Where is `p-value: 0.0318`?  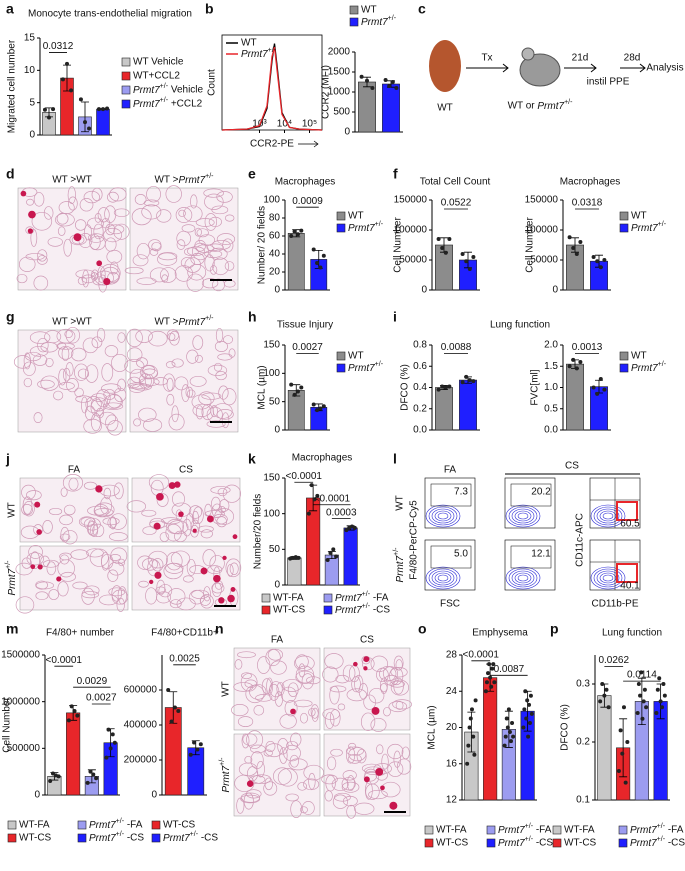 p-value: 0.0318 is located at coordinates (587, 203).